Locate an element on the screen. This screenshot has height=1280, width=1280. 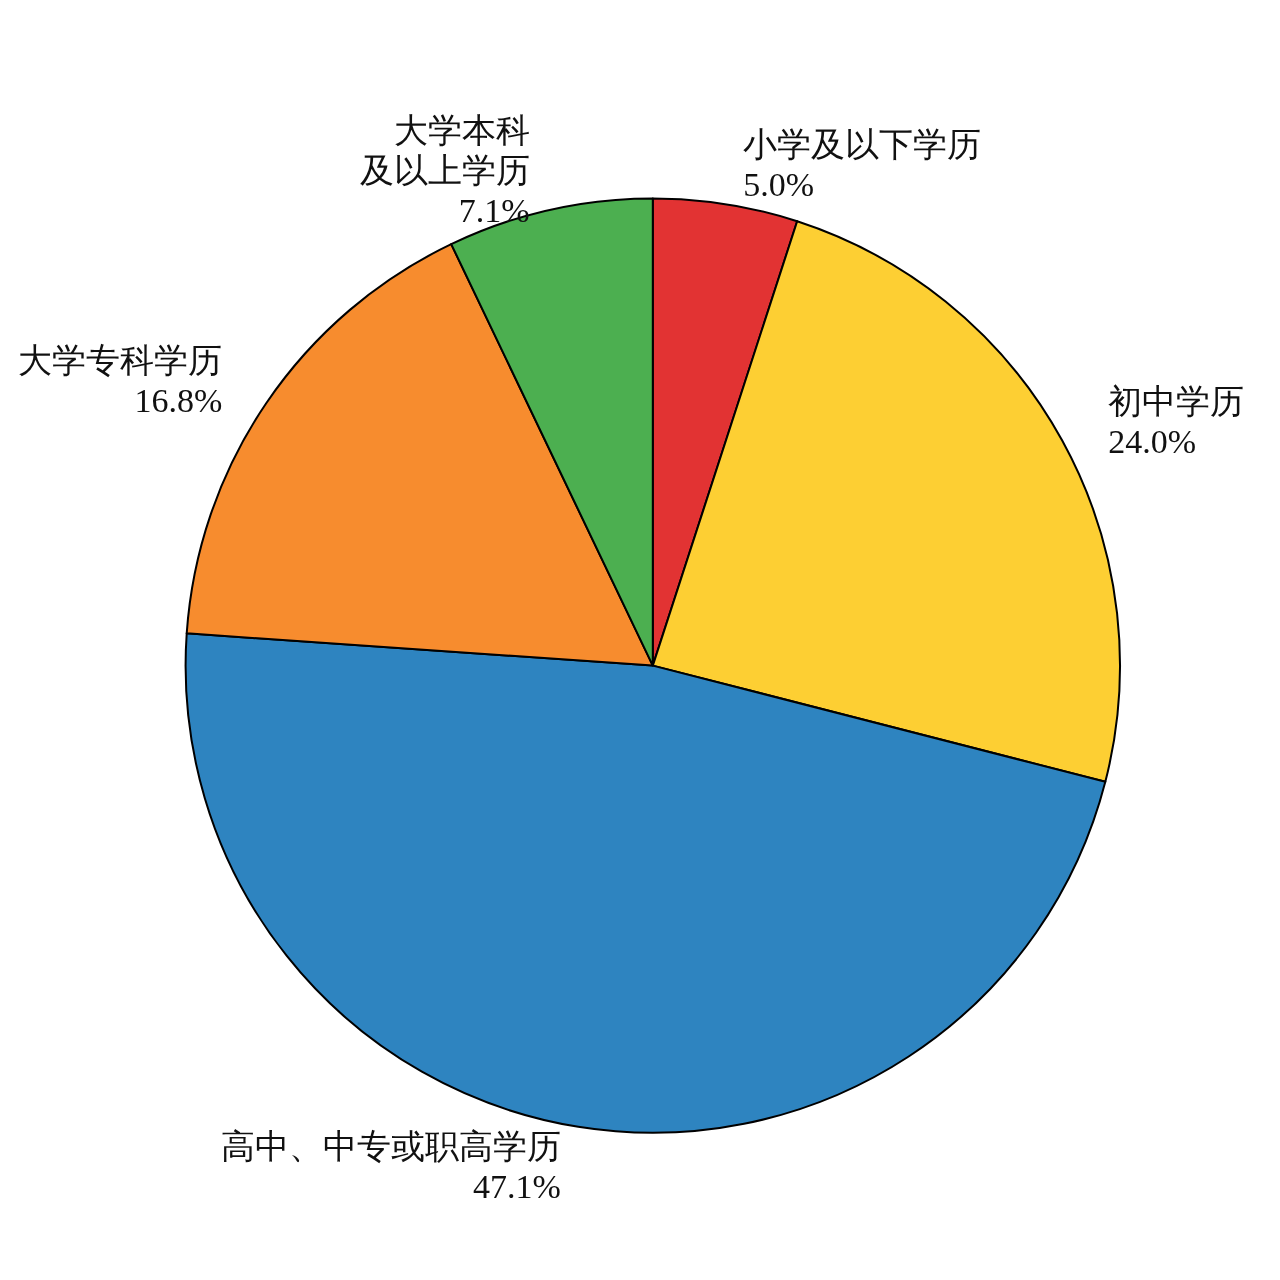
slice-label: 高中、中专或职高学历 is located at coordinates (390, 1146).